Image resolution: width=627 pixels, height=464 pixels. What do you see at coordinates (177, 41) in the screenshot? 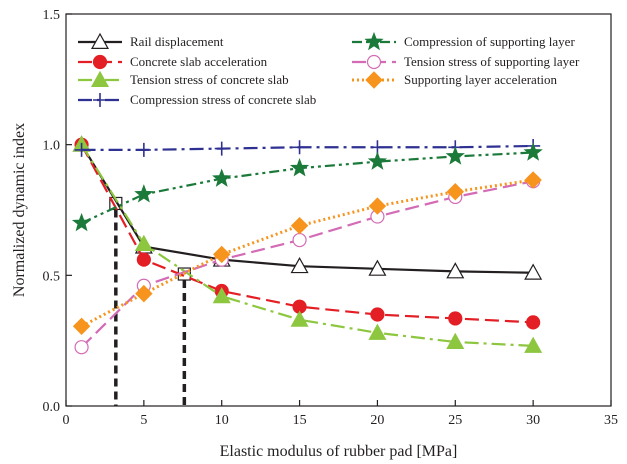
I see `legend-label: Rail displacement` at bounding box center [177, 41].